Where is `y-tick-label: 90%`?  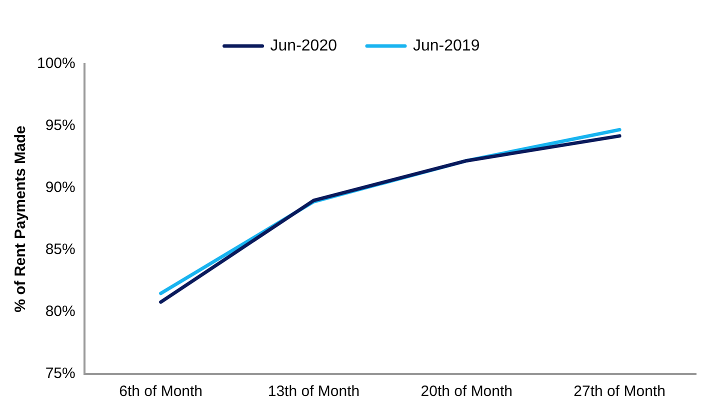 y-tick-label: 90% is located at coordinates (60, 187).